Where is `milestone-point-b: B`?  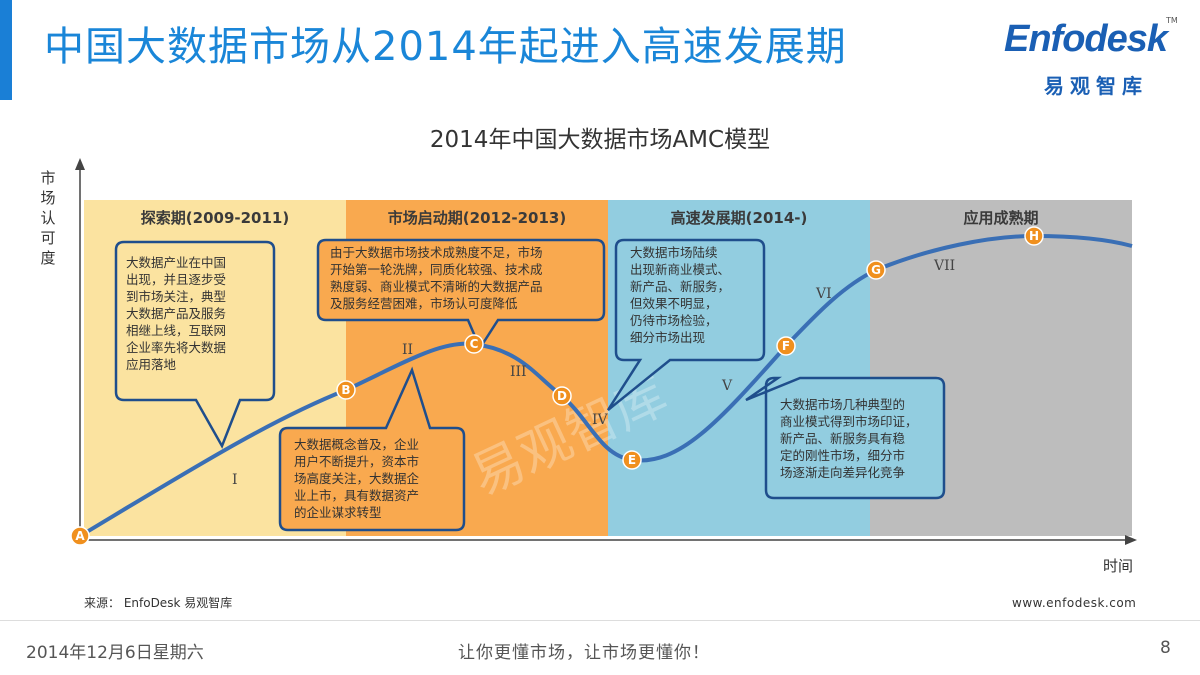 milestone-point-b: B is located at coordinates (346, 390).